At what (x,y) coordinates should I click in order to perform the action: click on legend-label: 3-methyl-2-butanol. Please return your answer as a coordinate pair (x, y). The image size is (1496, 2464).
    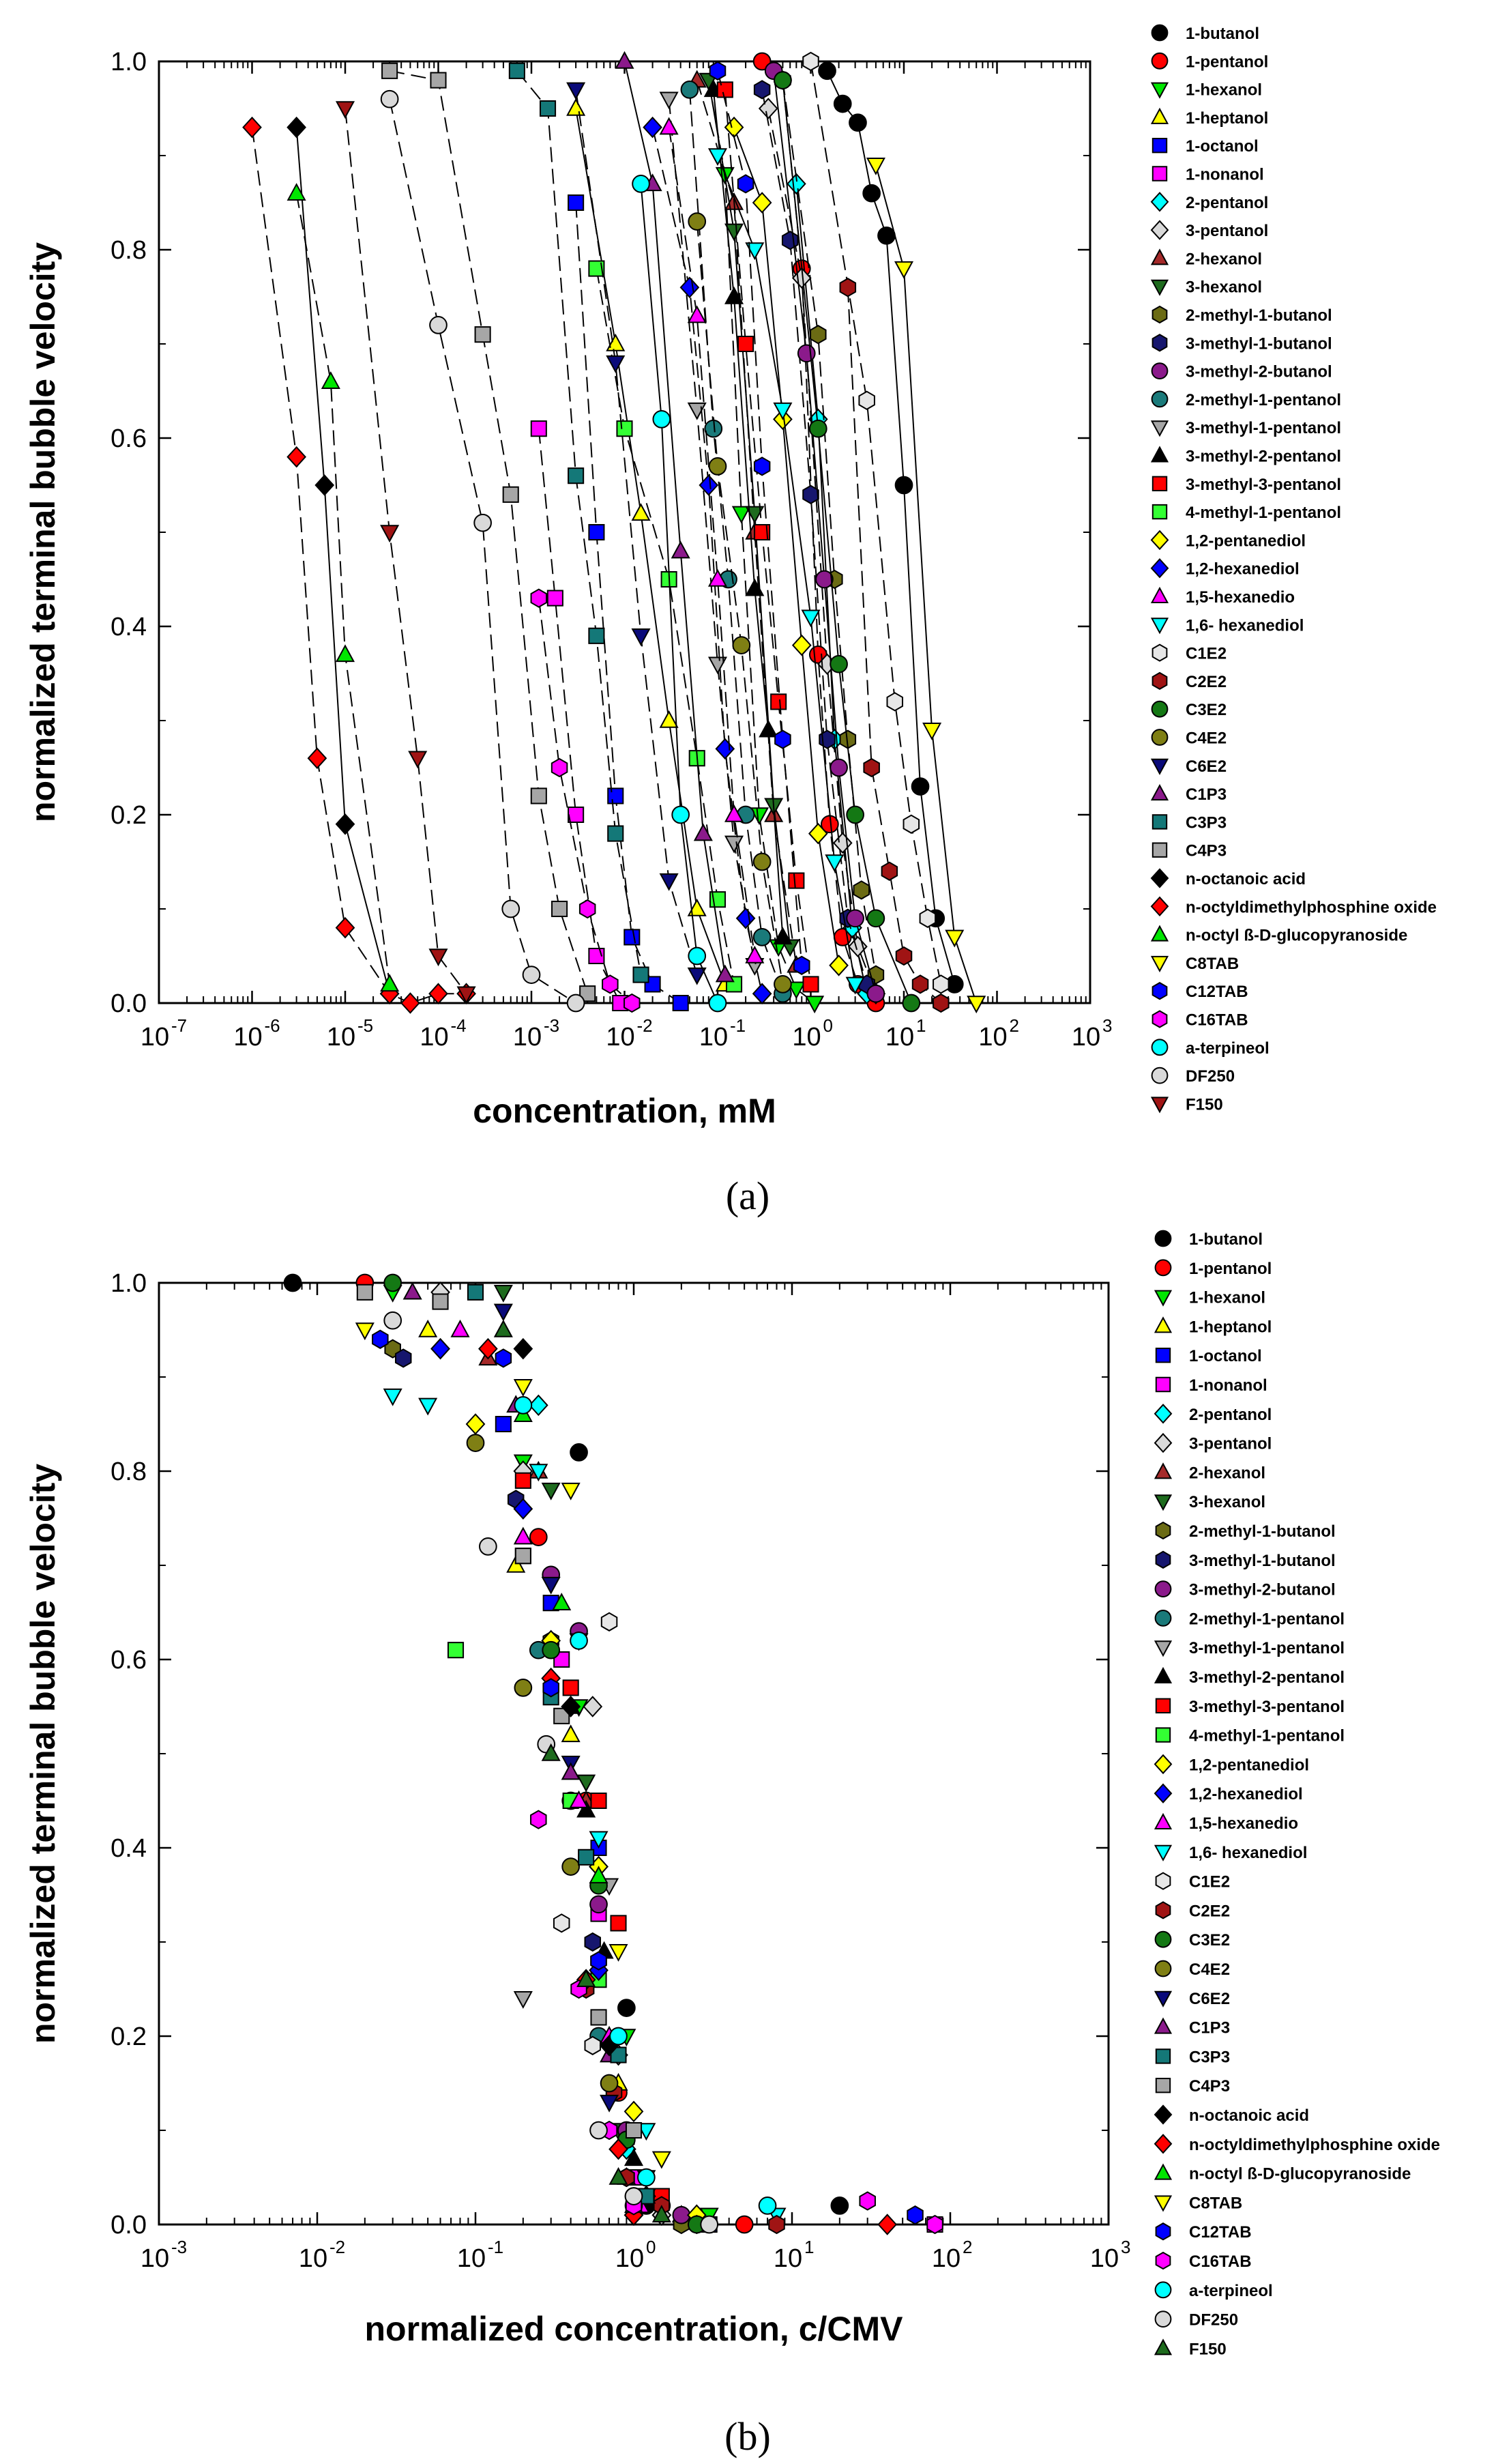
    Looking at the image, I should click on (1262, 1590).